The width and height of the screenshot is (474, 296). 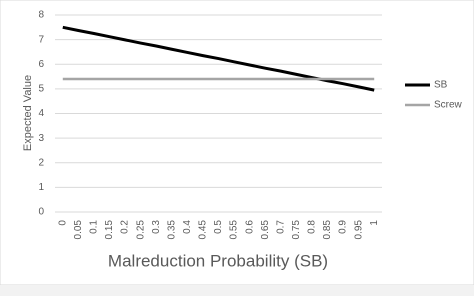 What do you see at coordinates (41, 15) in the screenshot?
I see `y-tick-label: 8` at bounding box center [41, 15].